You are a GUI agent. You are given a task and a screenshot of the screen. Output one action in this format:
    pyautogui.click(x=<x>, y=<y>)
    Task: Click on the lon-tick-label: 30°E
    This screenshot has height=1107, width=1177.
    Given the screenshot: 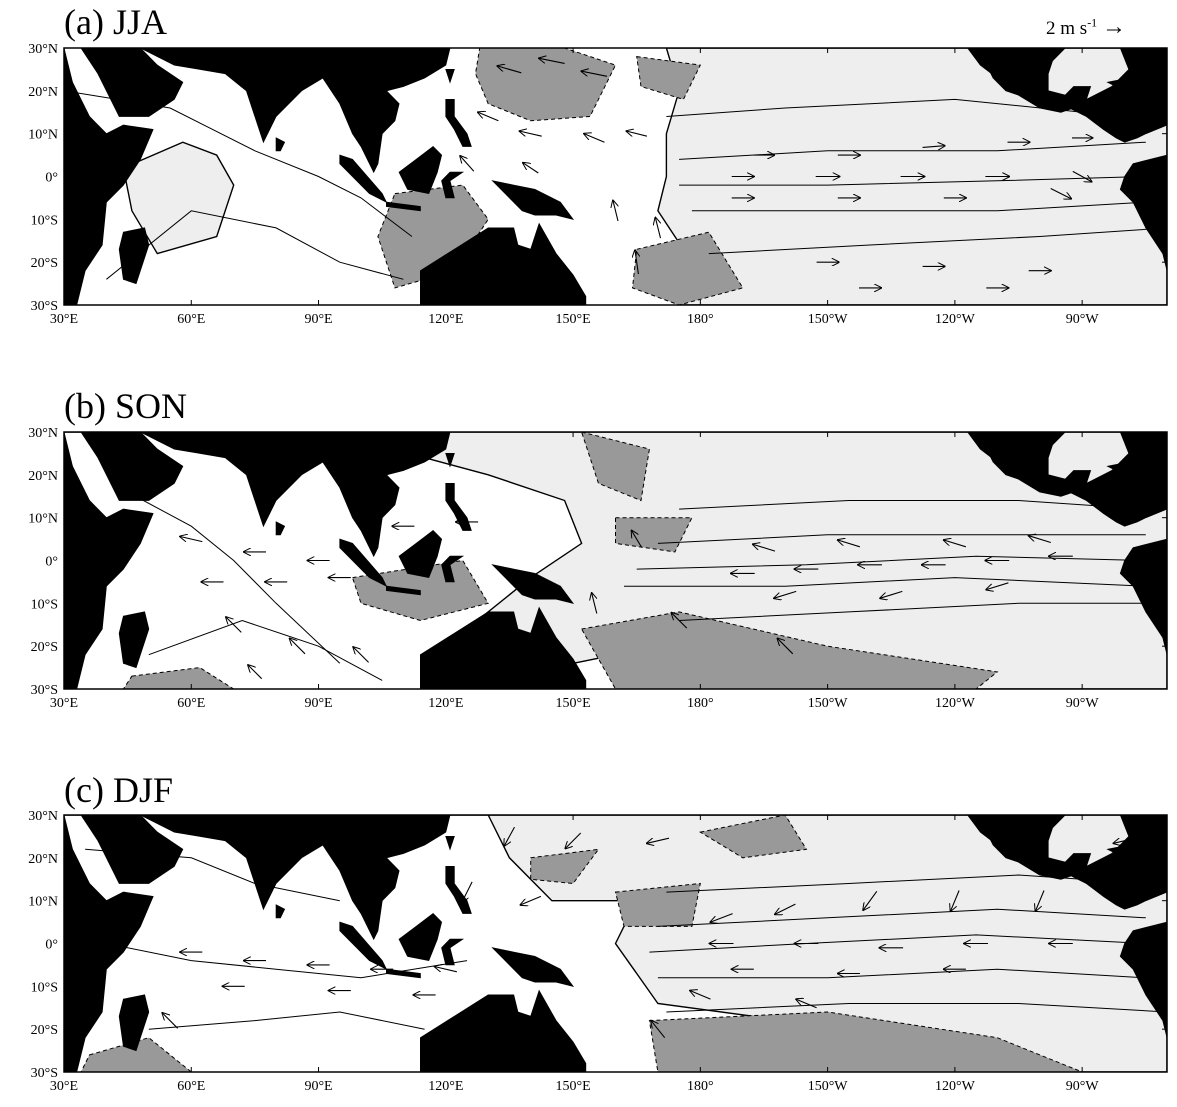 What is the action you would take?
    pyautogui.click(x=64, y=703)
    